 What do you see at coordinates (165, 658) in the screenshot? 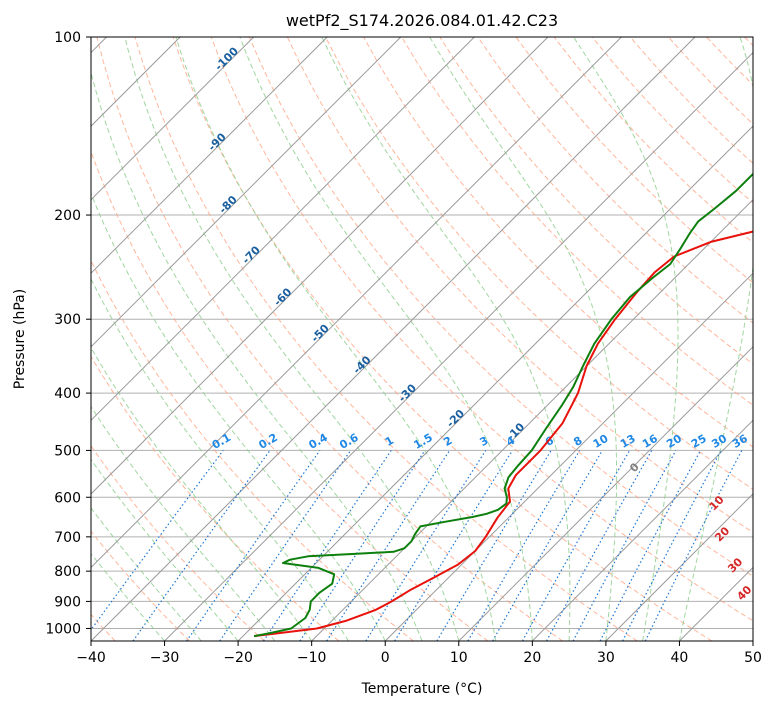
I see `x-tick-label: −30` at bounding box center [165, 658].